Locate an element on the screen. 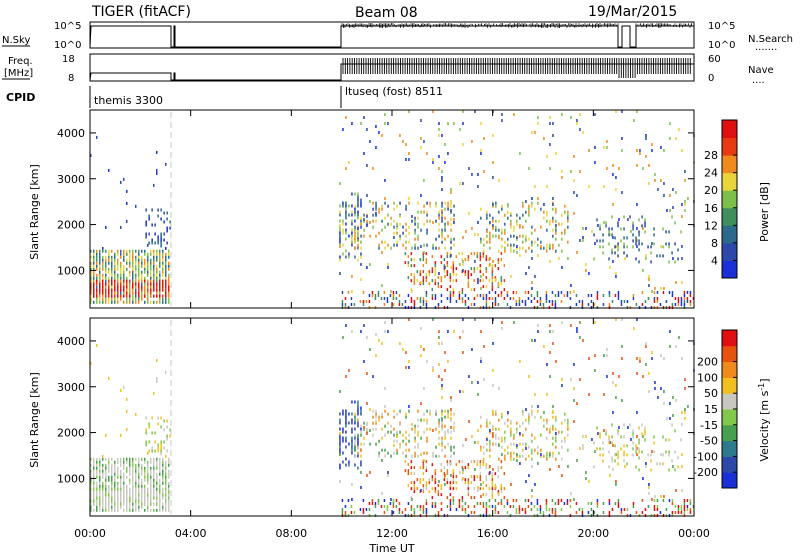 This screenshot has height=554, width=800. x-tick-label: 08:00 is located at coordinates (291, 533).